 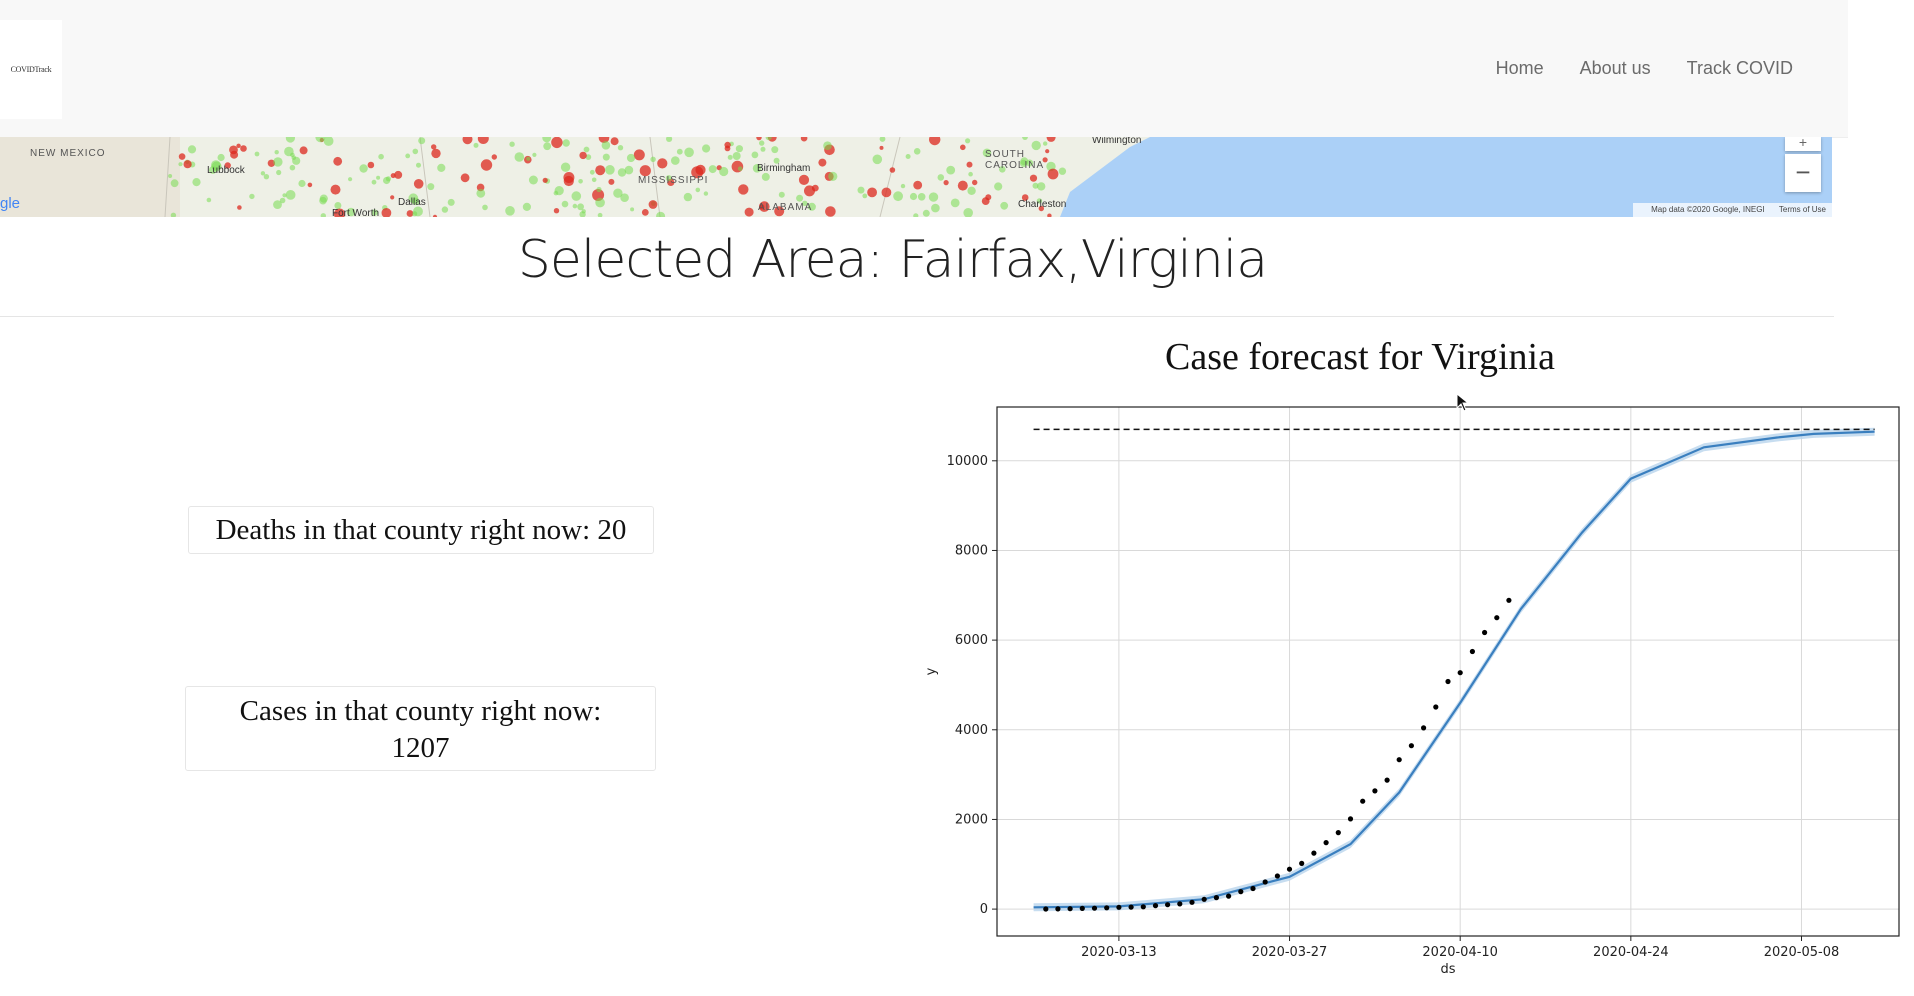 What do you see at coordinates (226, 170) in the screenshot?
I see `map-city-lubbock: Lubbock` at bounding box center [226, 170].